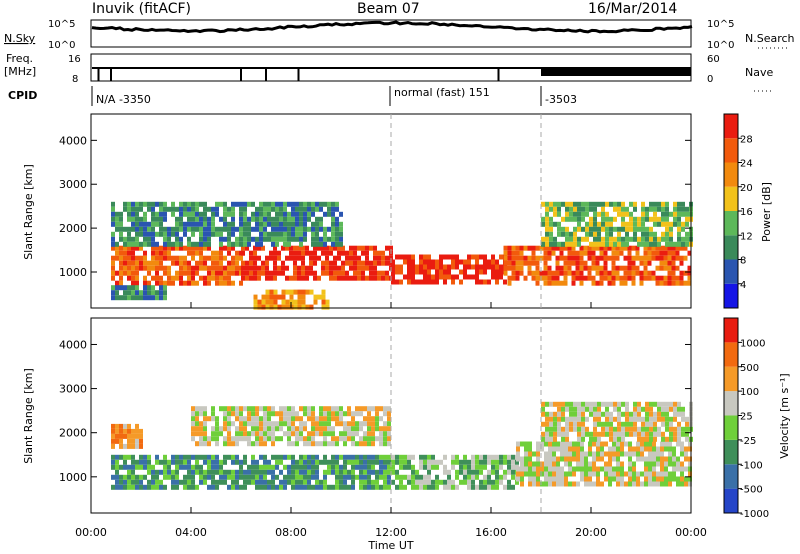  What do you see at coordinates (561, 99) in the screenshot?
I see `cpid-segment-3: -3503` at bounding box center [561, 99].